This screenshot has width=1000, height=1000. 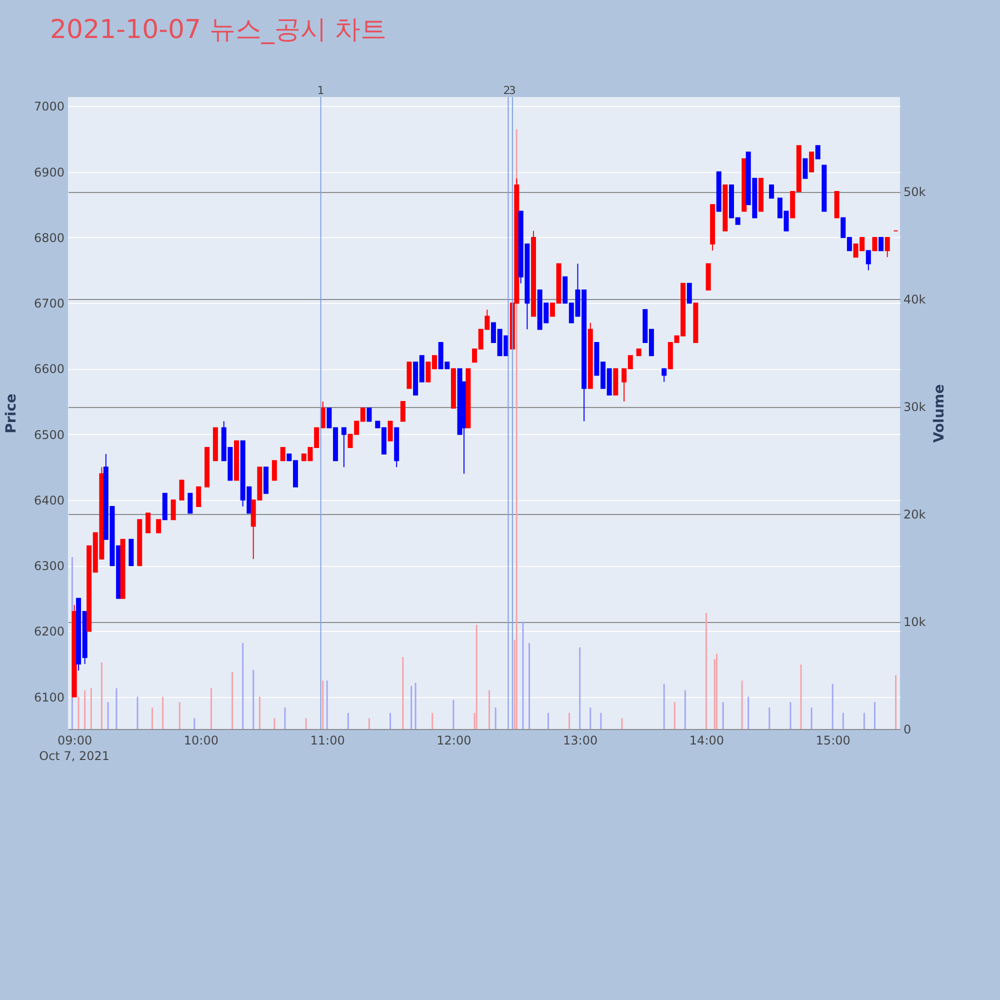 What do you see at coordinates (49, 566) in the screenshot?
I see `y-tick-label: 6300` at bounding box center [49, 566].